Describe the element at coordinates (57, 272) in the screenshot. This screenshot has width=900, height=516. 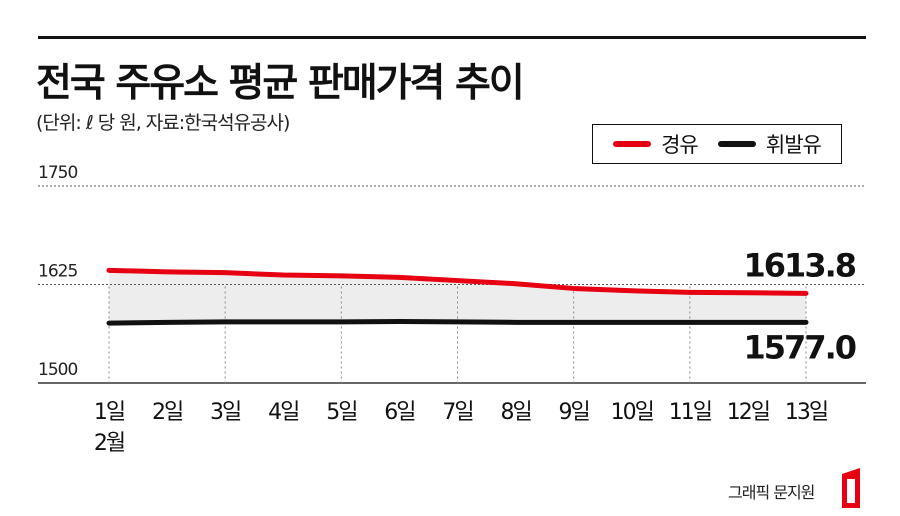
I see `y-tick-label-1625: 1625` at that location.